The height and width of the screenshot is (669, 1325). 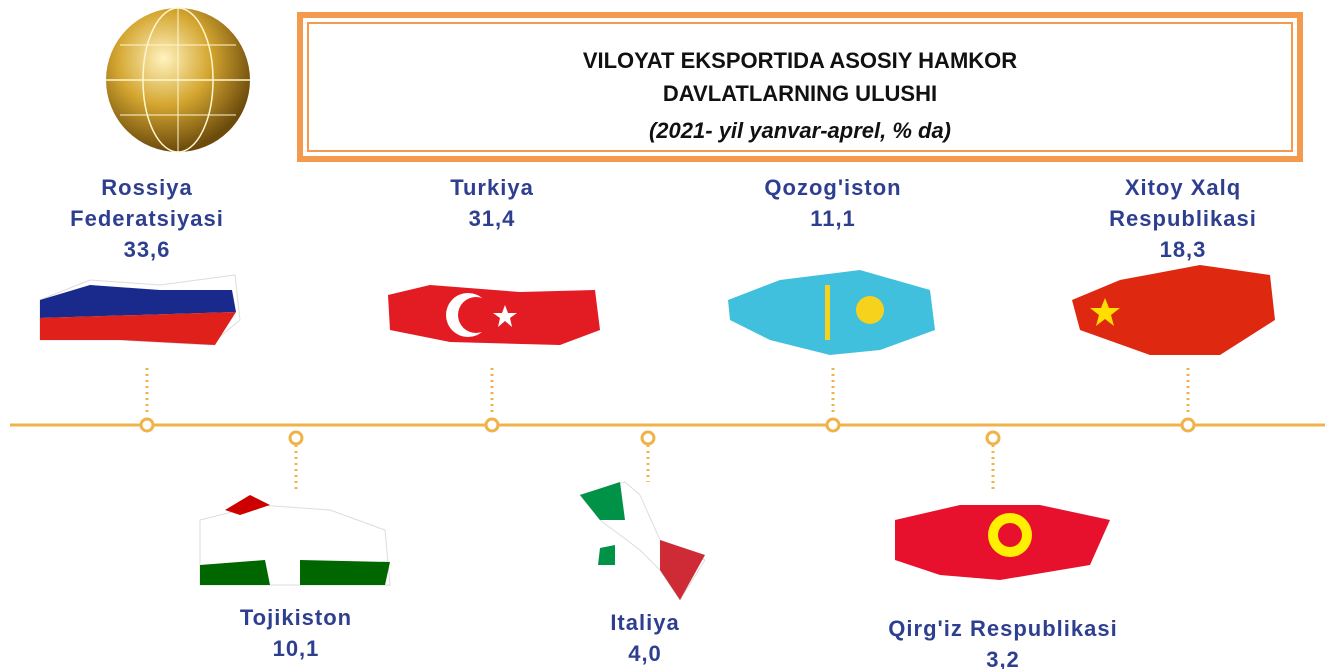 What do you see at coordinates (147, 249) in the screenshot?
I see `country-value: 33,6` at bounding box center [147, 249].